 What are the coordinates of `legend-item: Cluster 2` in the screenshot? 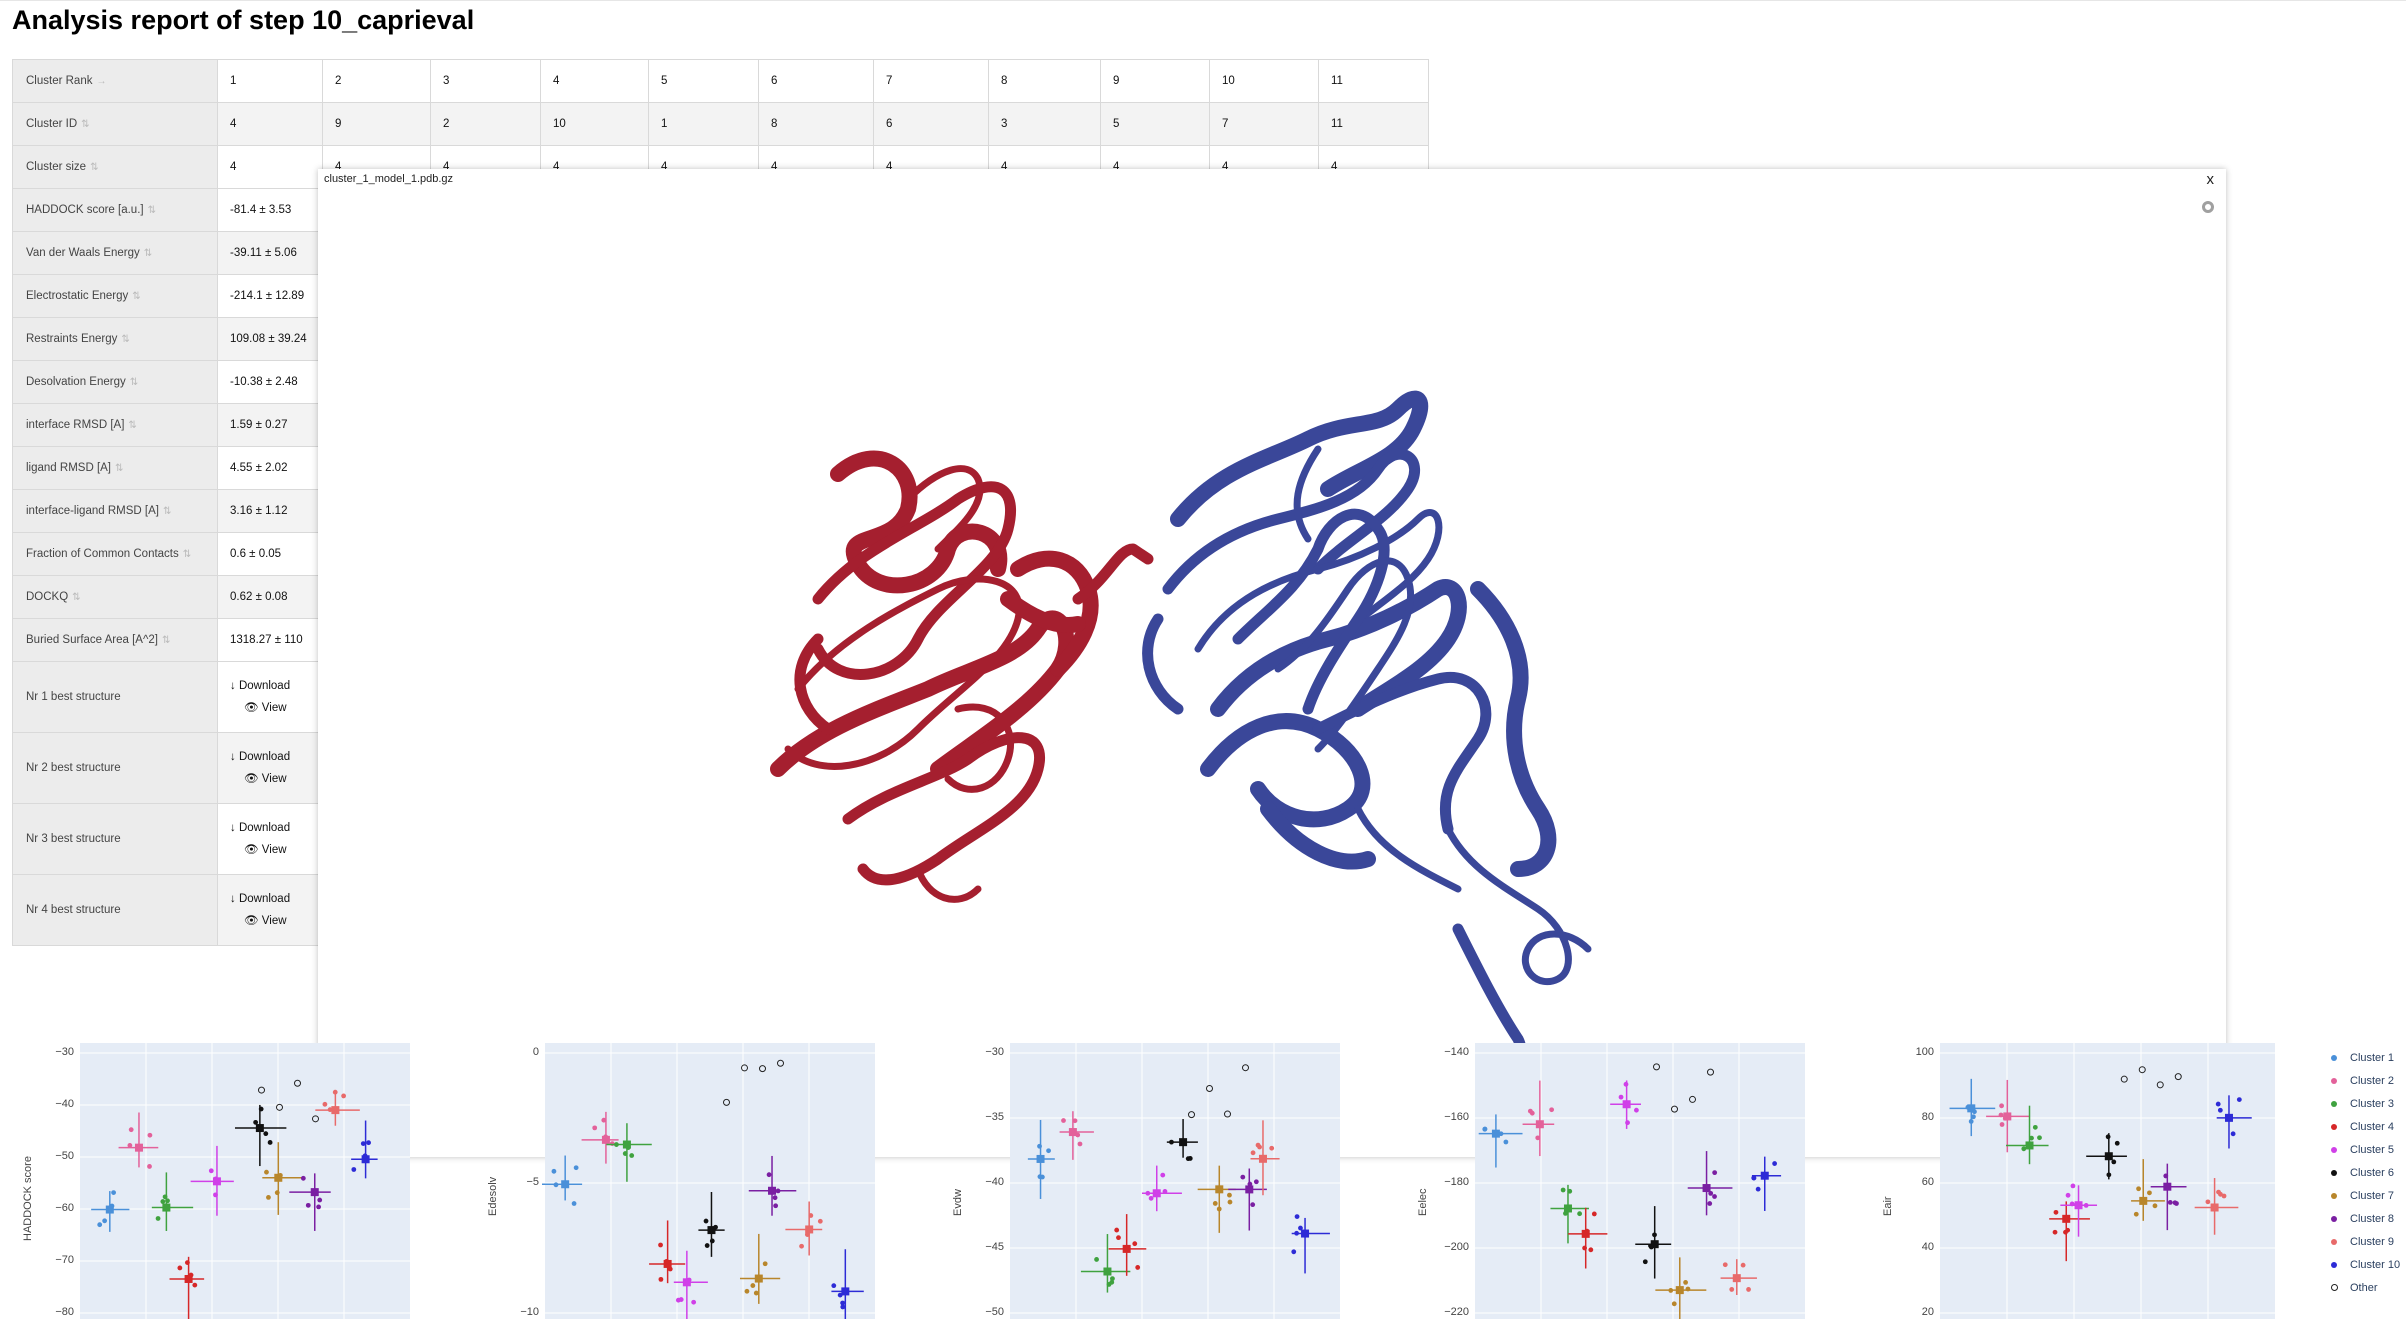 It's located at (2363, 1080).